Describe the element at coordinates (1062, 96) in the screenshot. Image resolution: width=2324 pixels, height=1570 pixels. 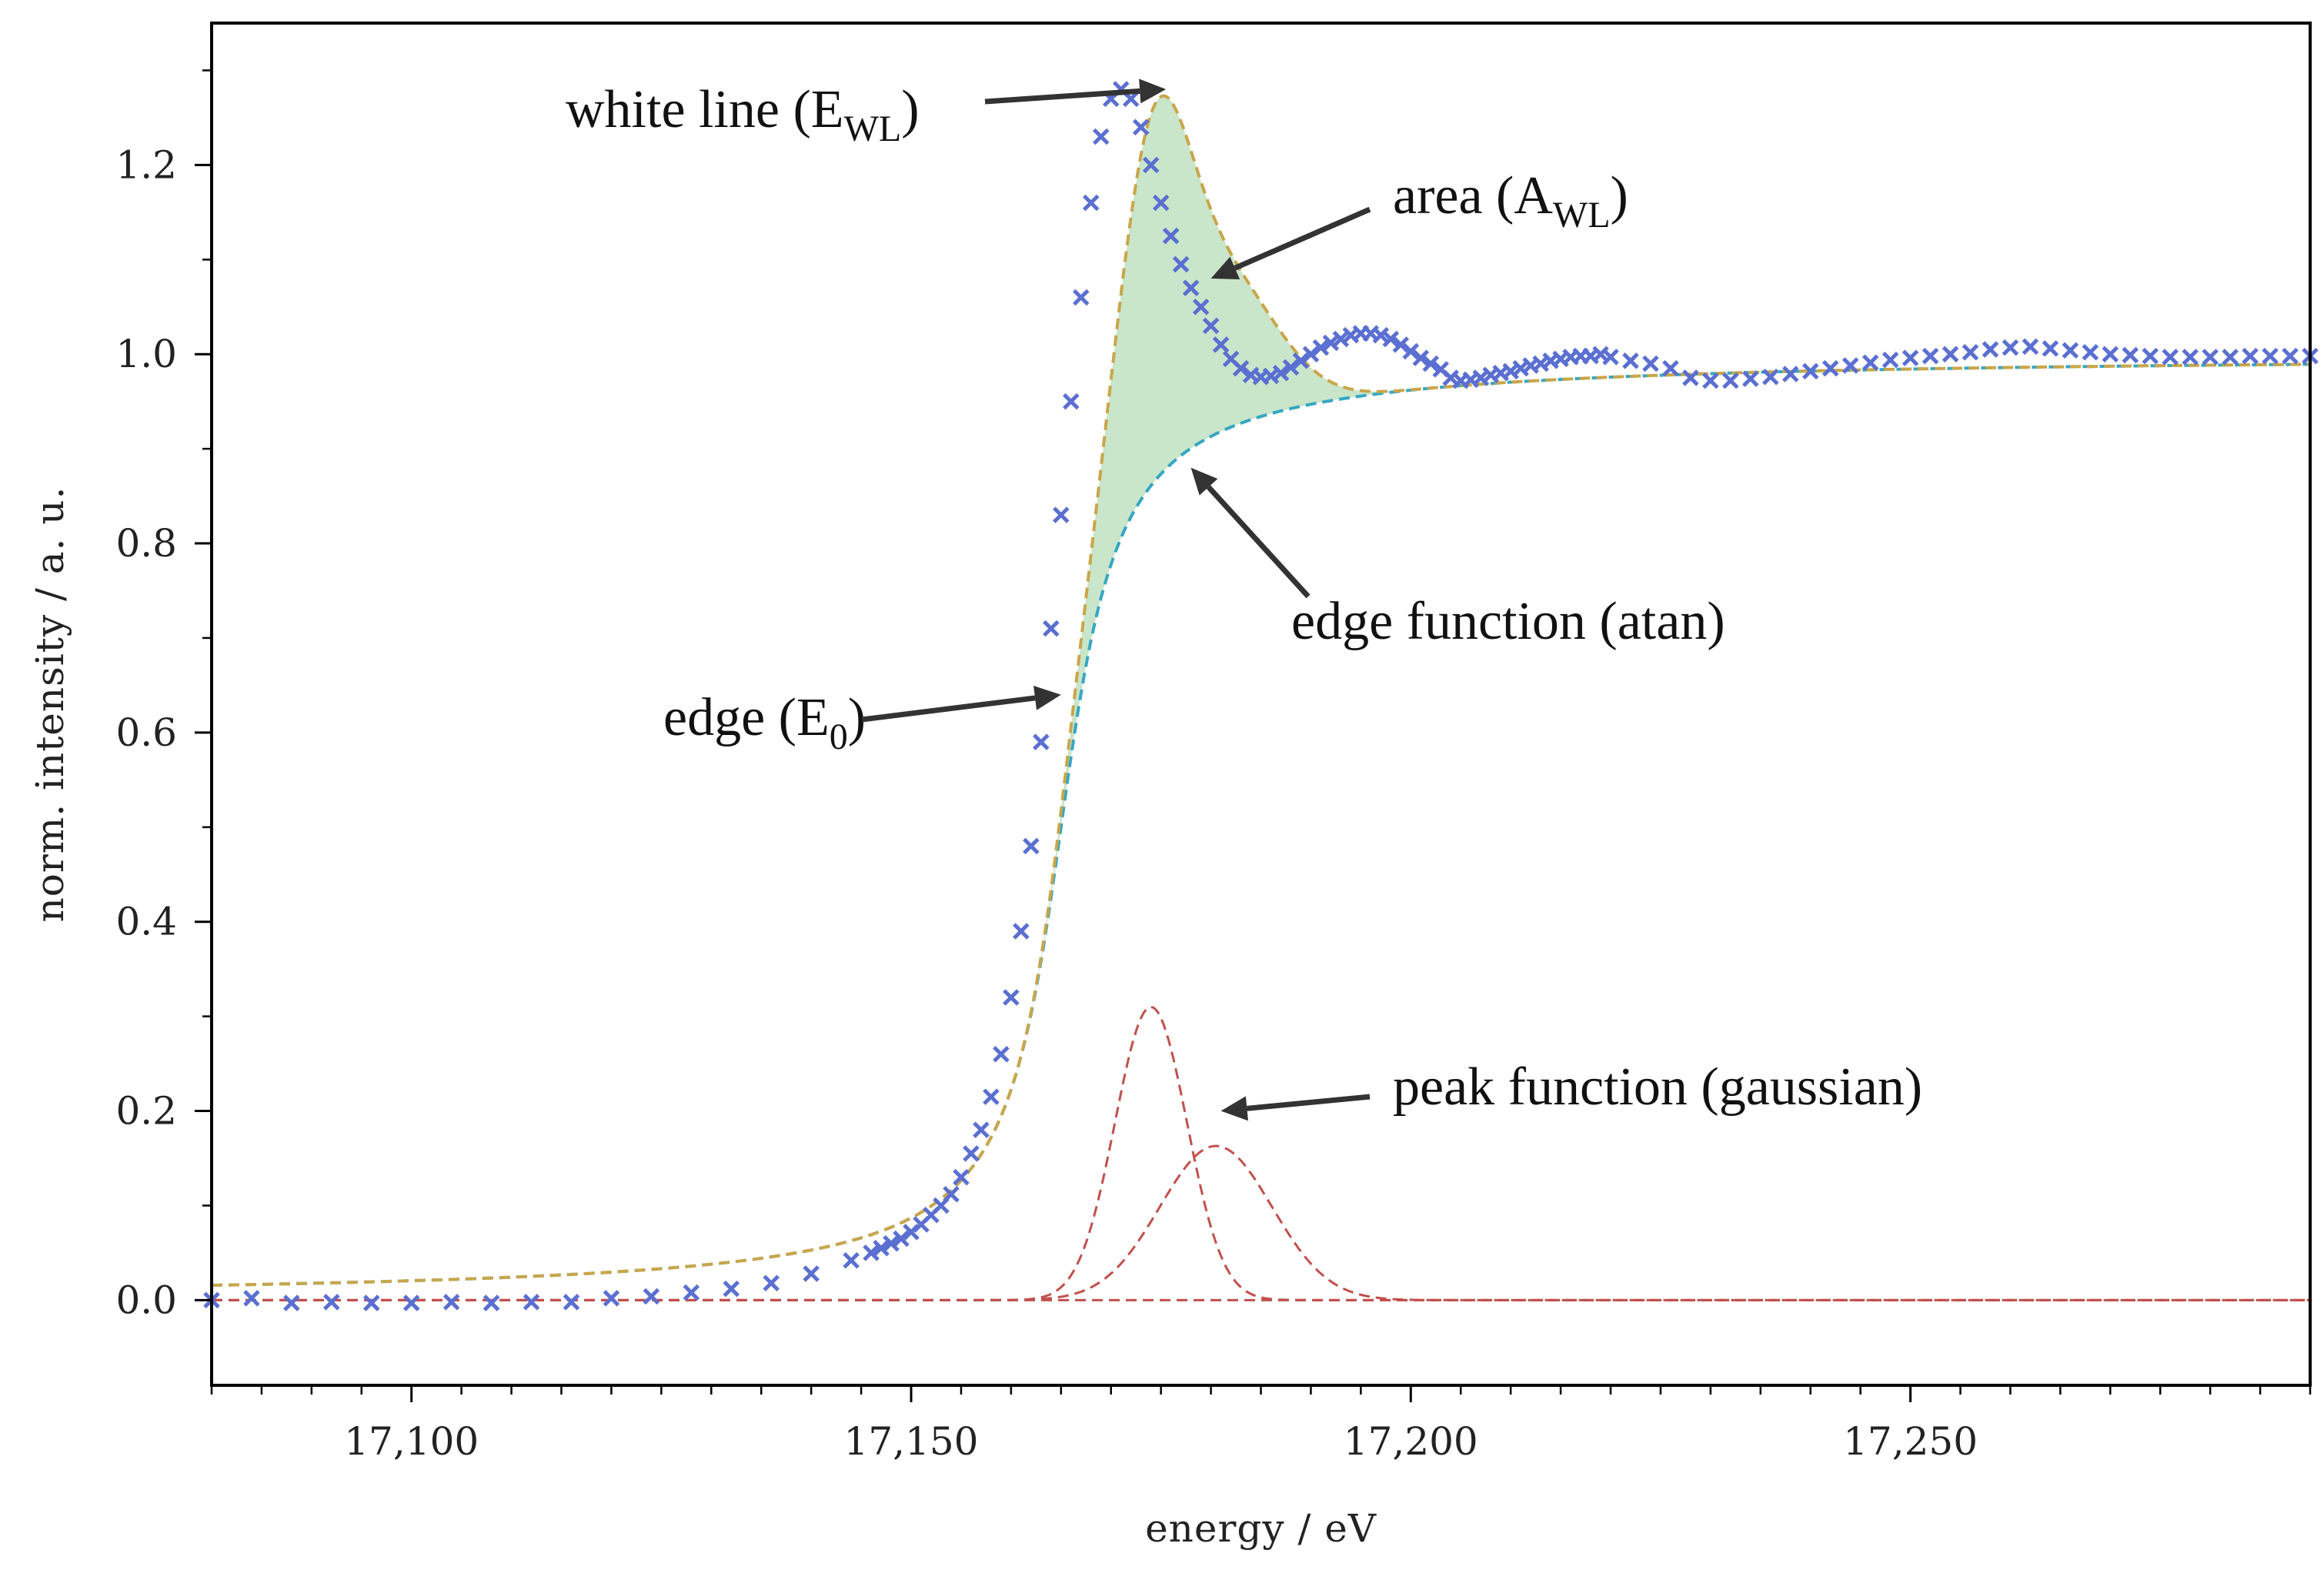
I see `annotation-arrow-white-line` at that location.